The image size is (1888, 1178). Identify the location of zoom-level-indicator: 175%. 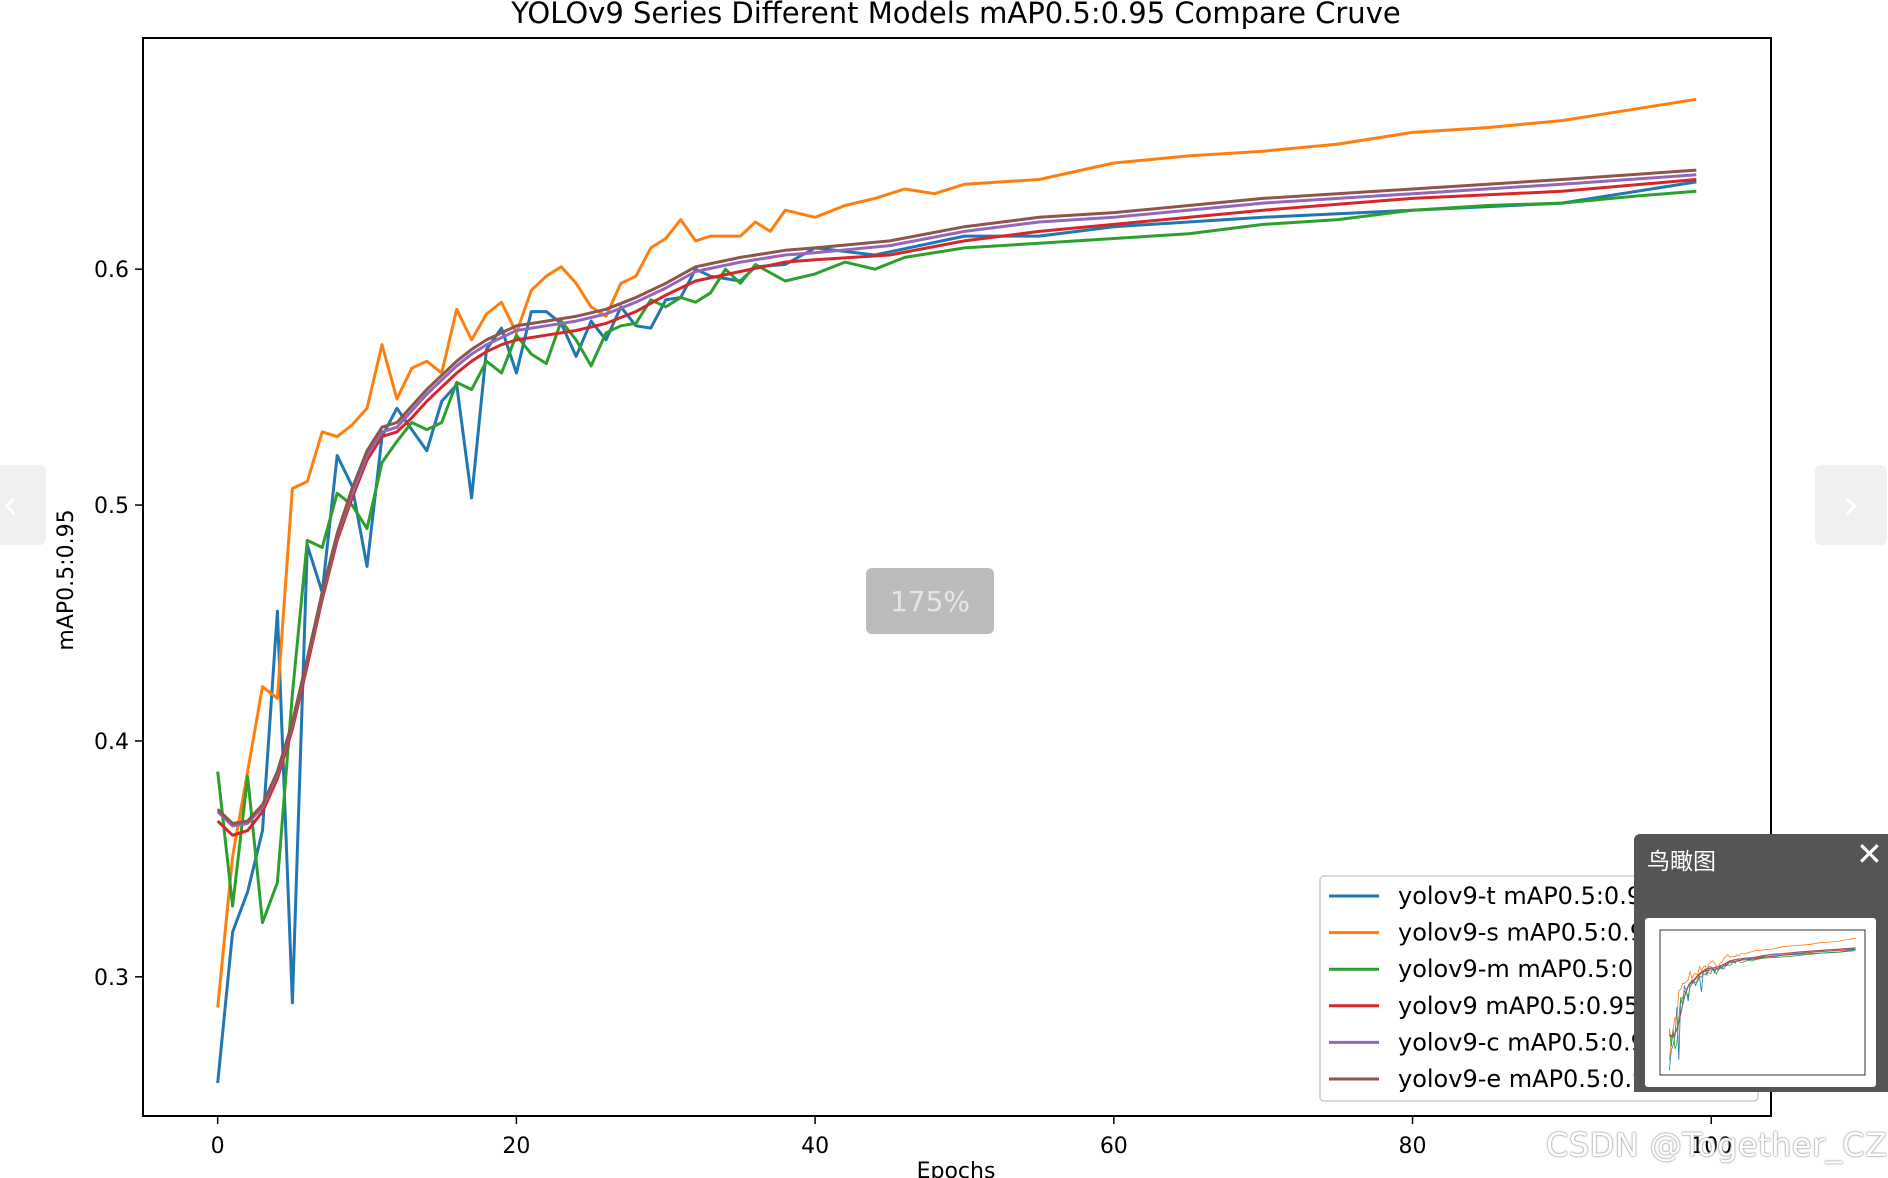
(930, 601).